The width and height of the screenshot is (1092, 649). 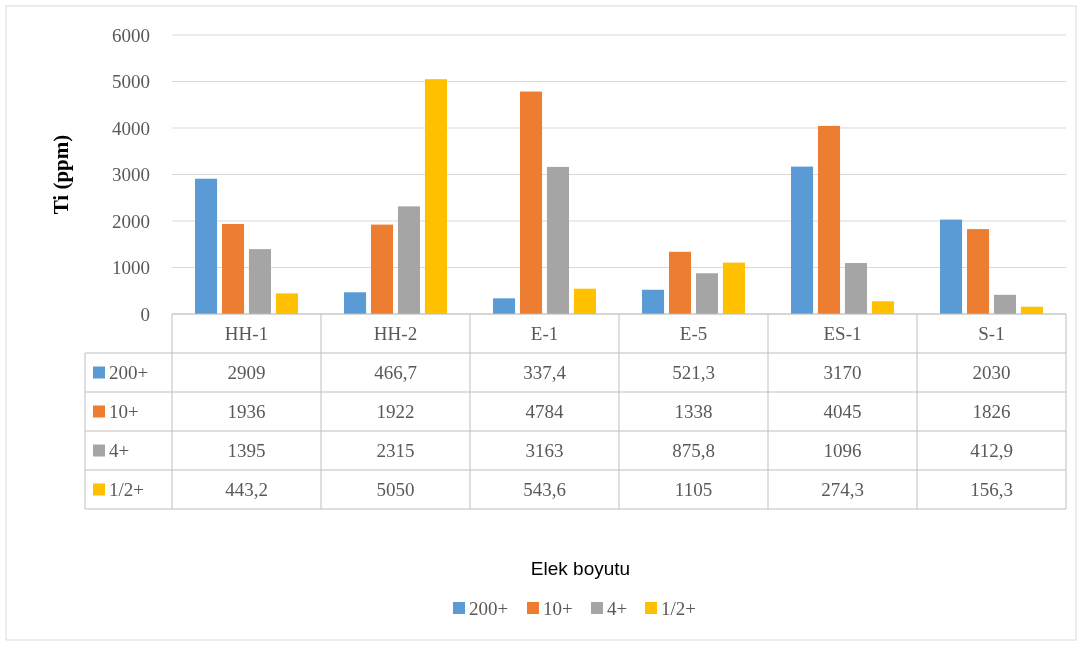 What do you see at coordinates (145, 314) in the screenshot?
I see `y-tick-label: 0` at bounding box center [145, 314].